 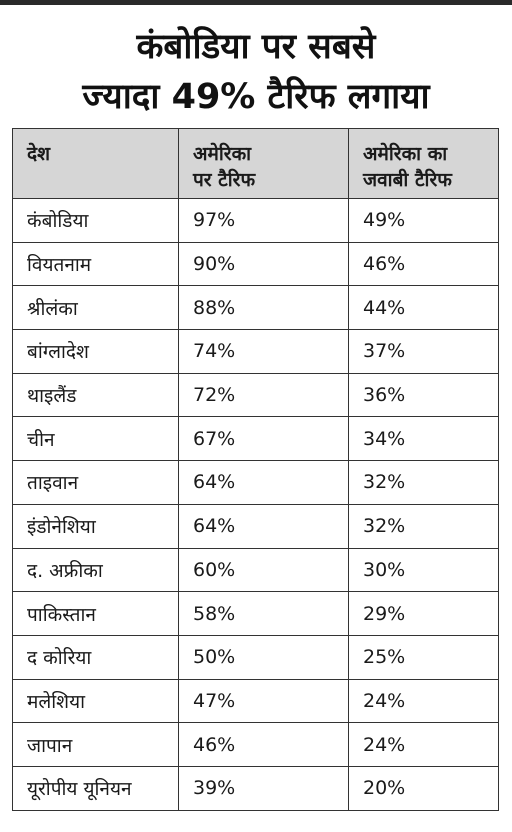 What do you see at coordinates (222, 154) in the screenshot?
I see `header-text: अमेरिका` at bounding box center [222, 154].